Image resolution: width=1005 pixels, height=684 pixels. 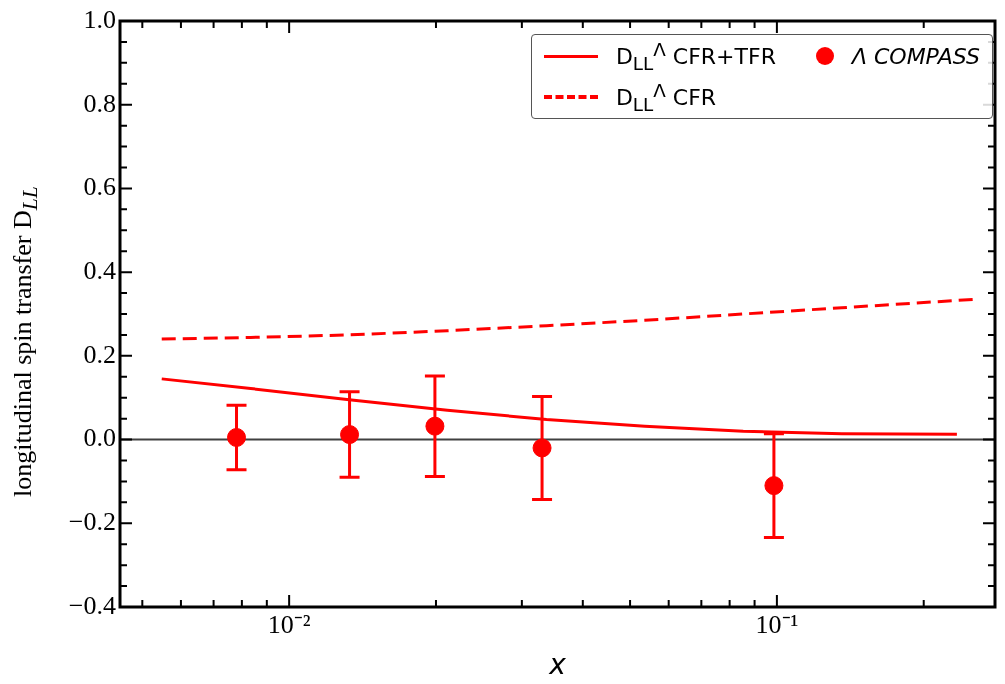 What do you see at coordinates (92, 605) in the screenshot?
I see `y-tick-label: −0.4` at bounding box center [92, 605].